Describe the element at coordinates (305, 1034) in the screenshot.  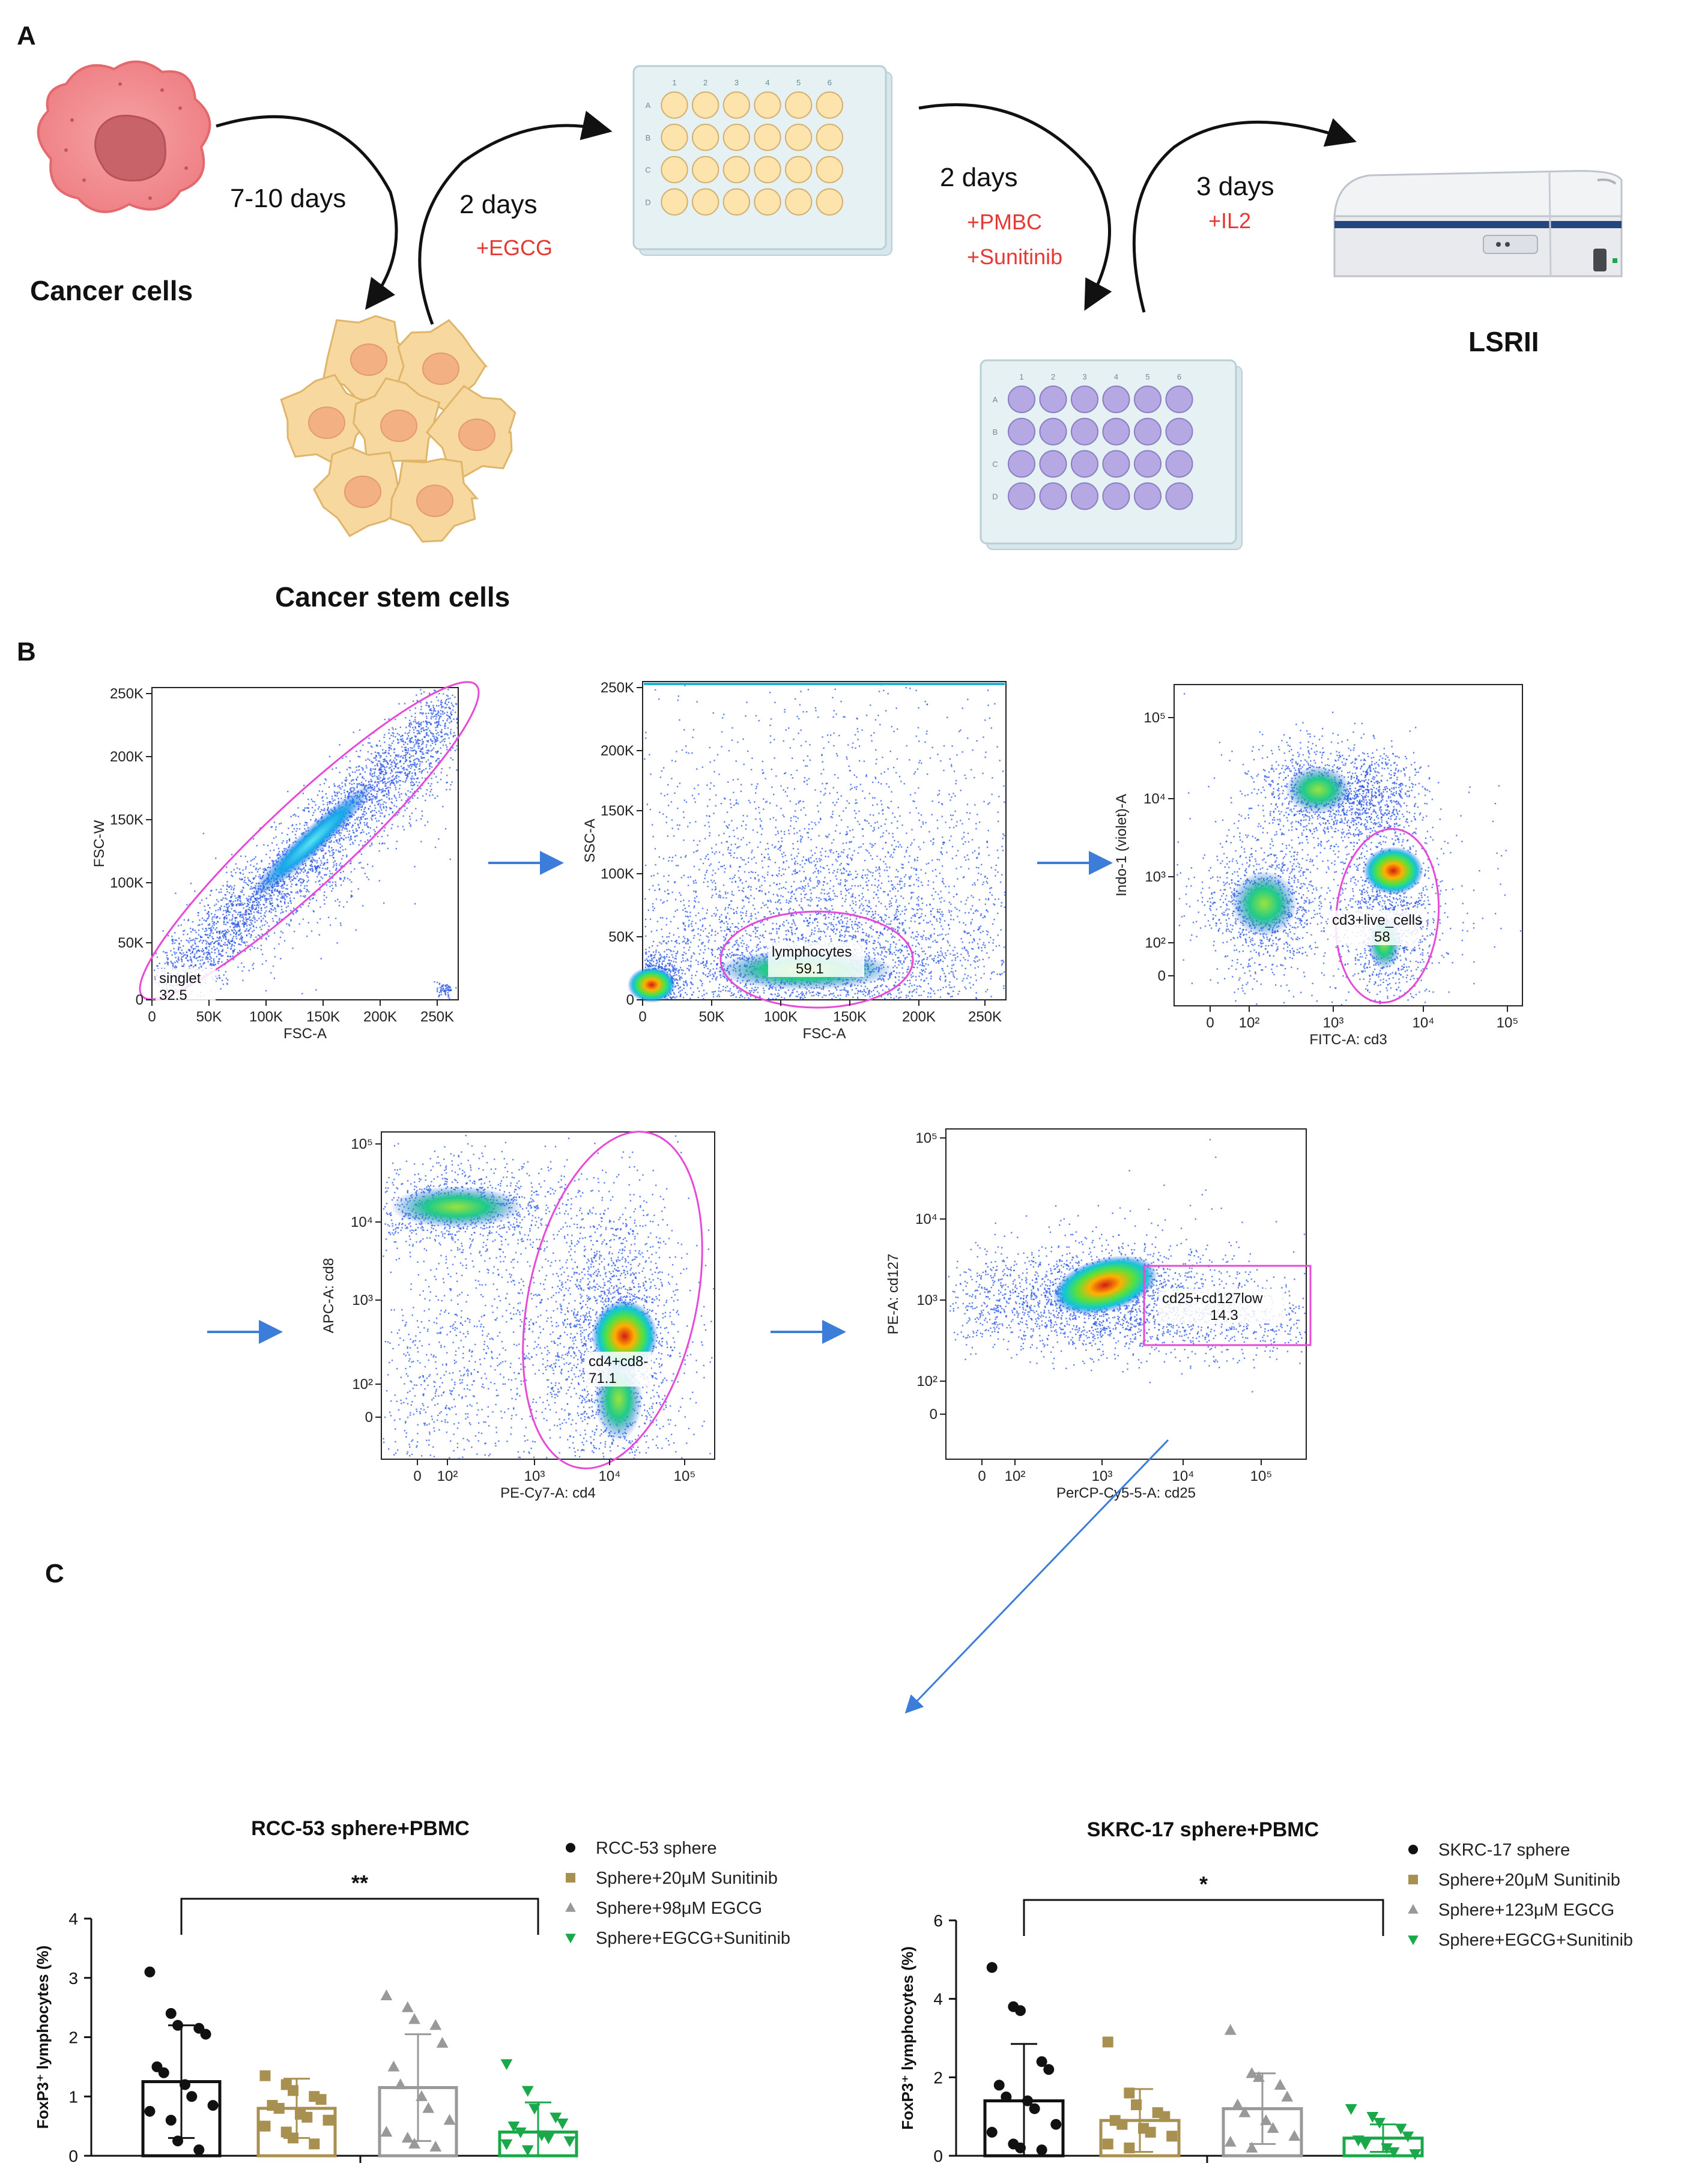
I see `x-axis-title: FSC-A` at that location.